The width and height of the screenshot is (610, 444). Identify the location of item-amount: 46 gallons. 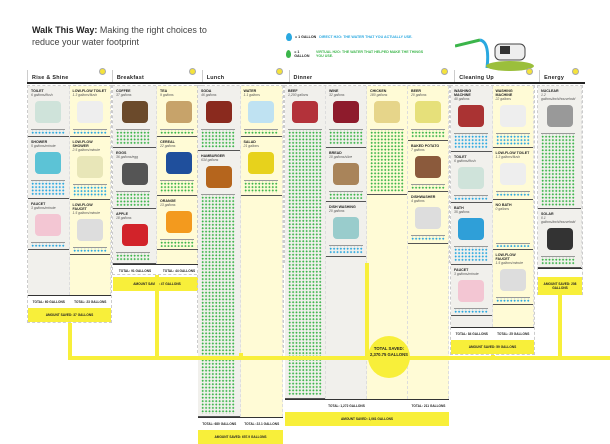
(209, 95).